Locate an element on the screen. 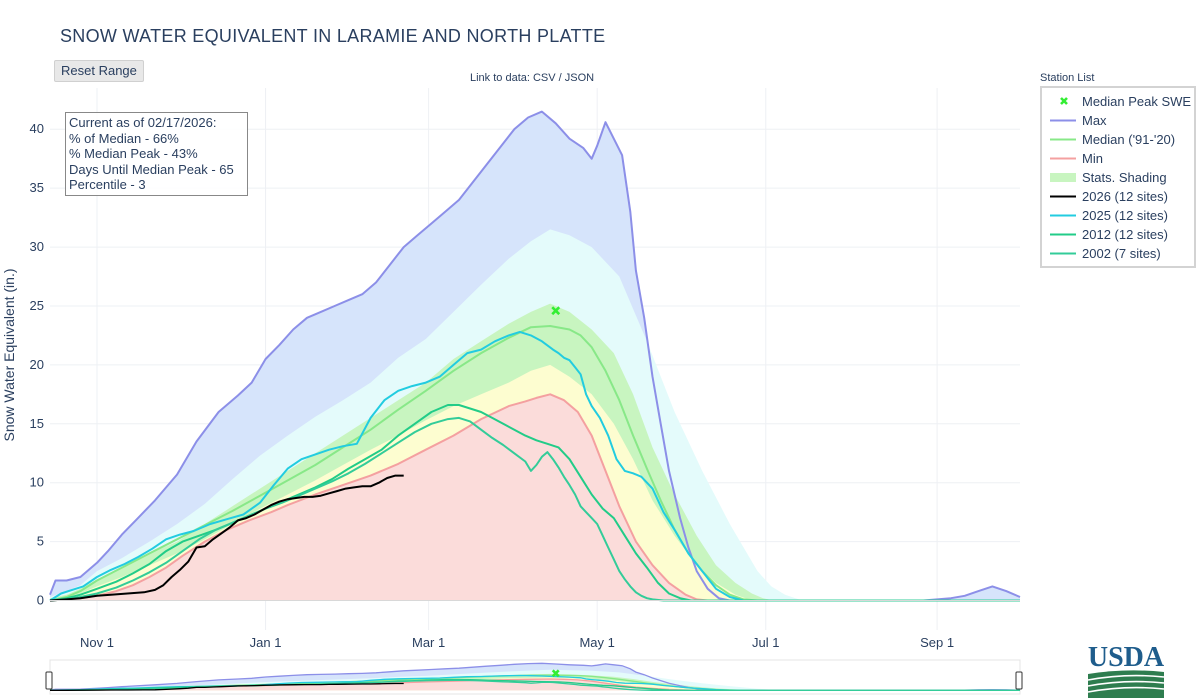  legend-item: 2002 (7 sites) is located at coordinates (1104, 253).